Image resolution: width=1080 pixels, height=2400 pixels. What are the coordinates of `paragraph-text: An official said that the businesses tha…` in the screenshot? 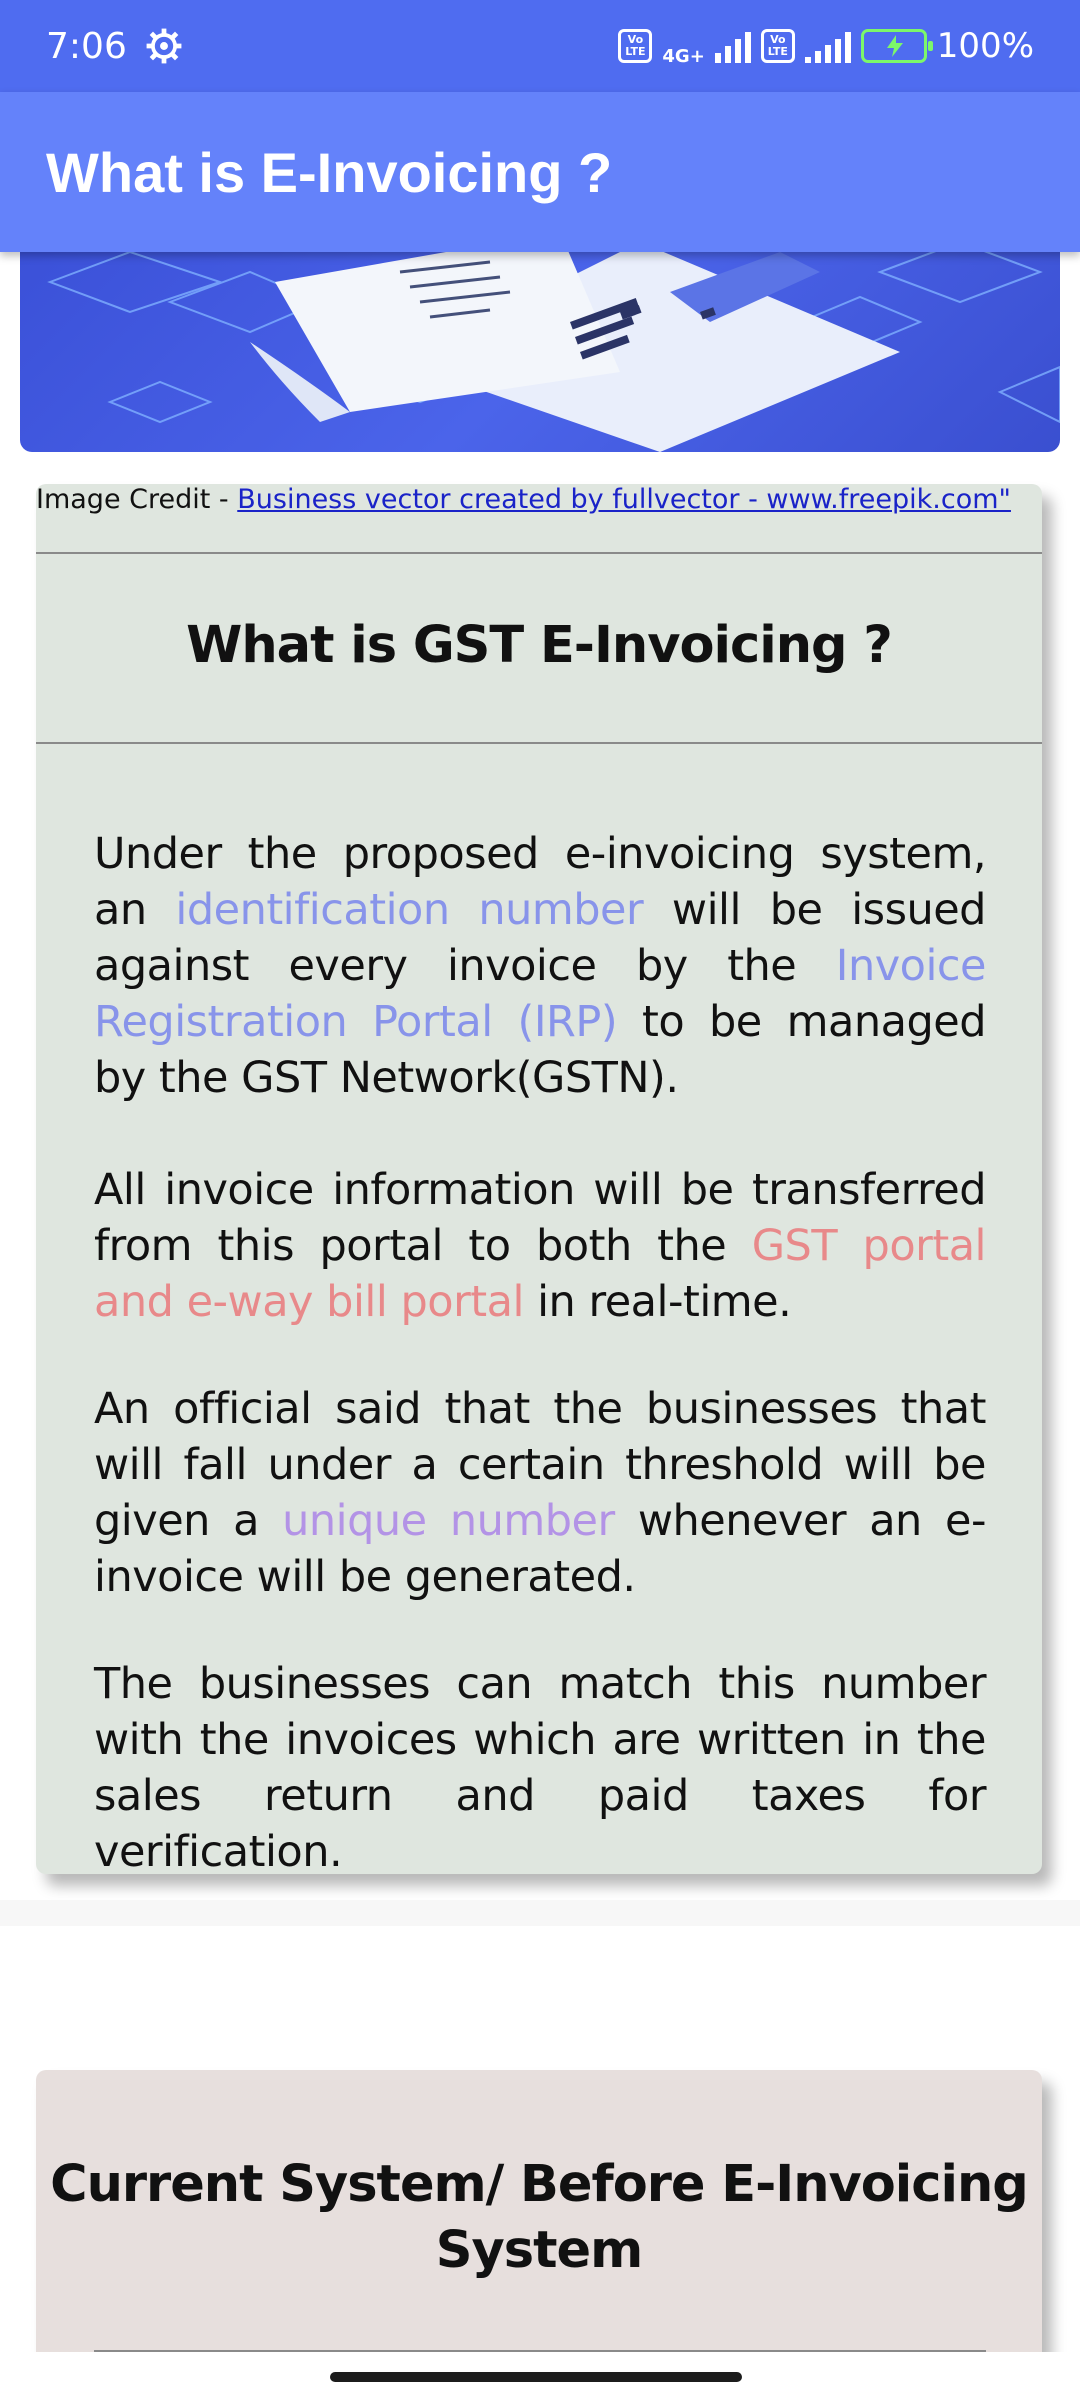 It's located at (540, 1465).